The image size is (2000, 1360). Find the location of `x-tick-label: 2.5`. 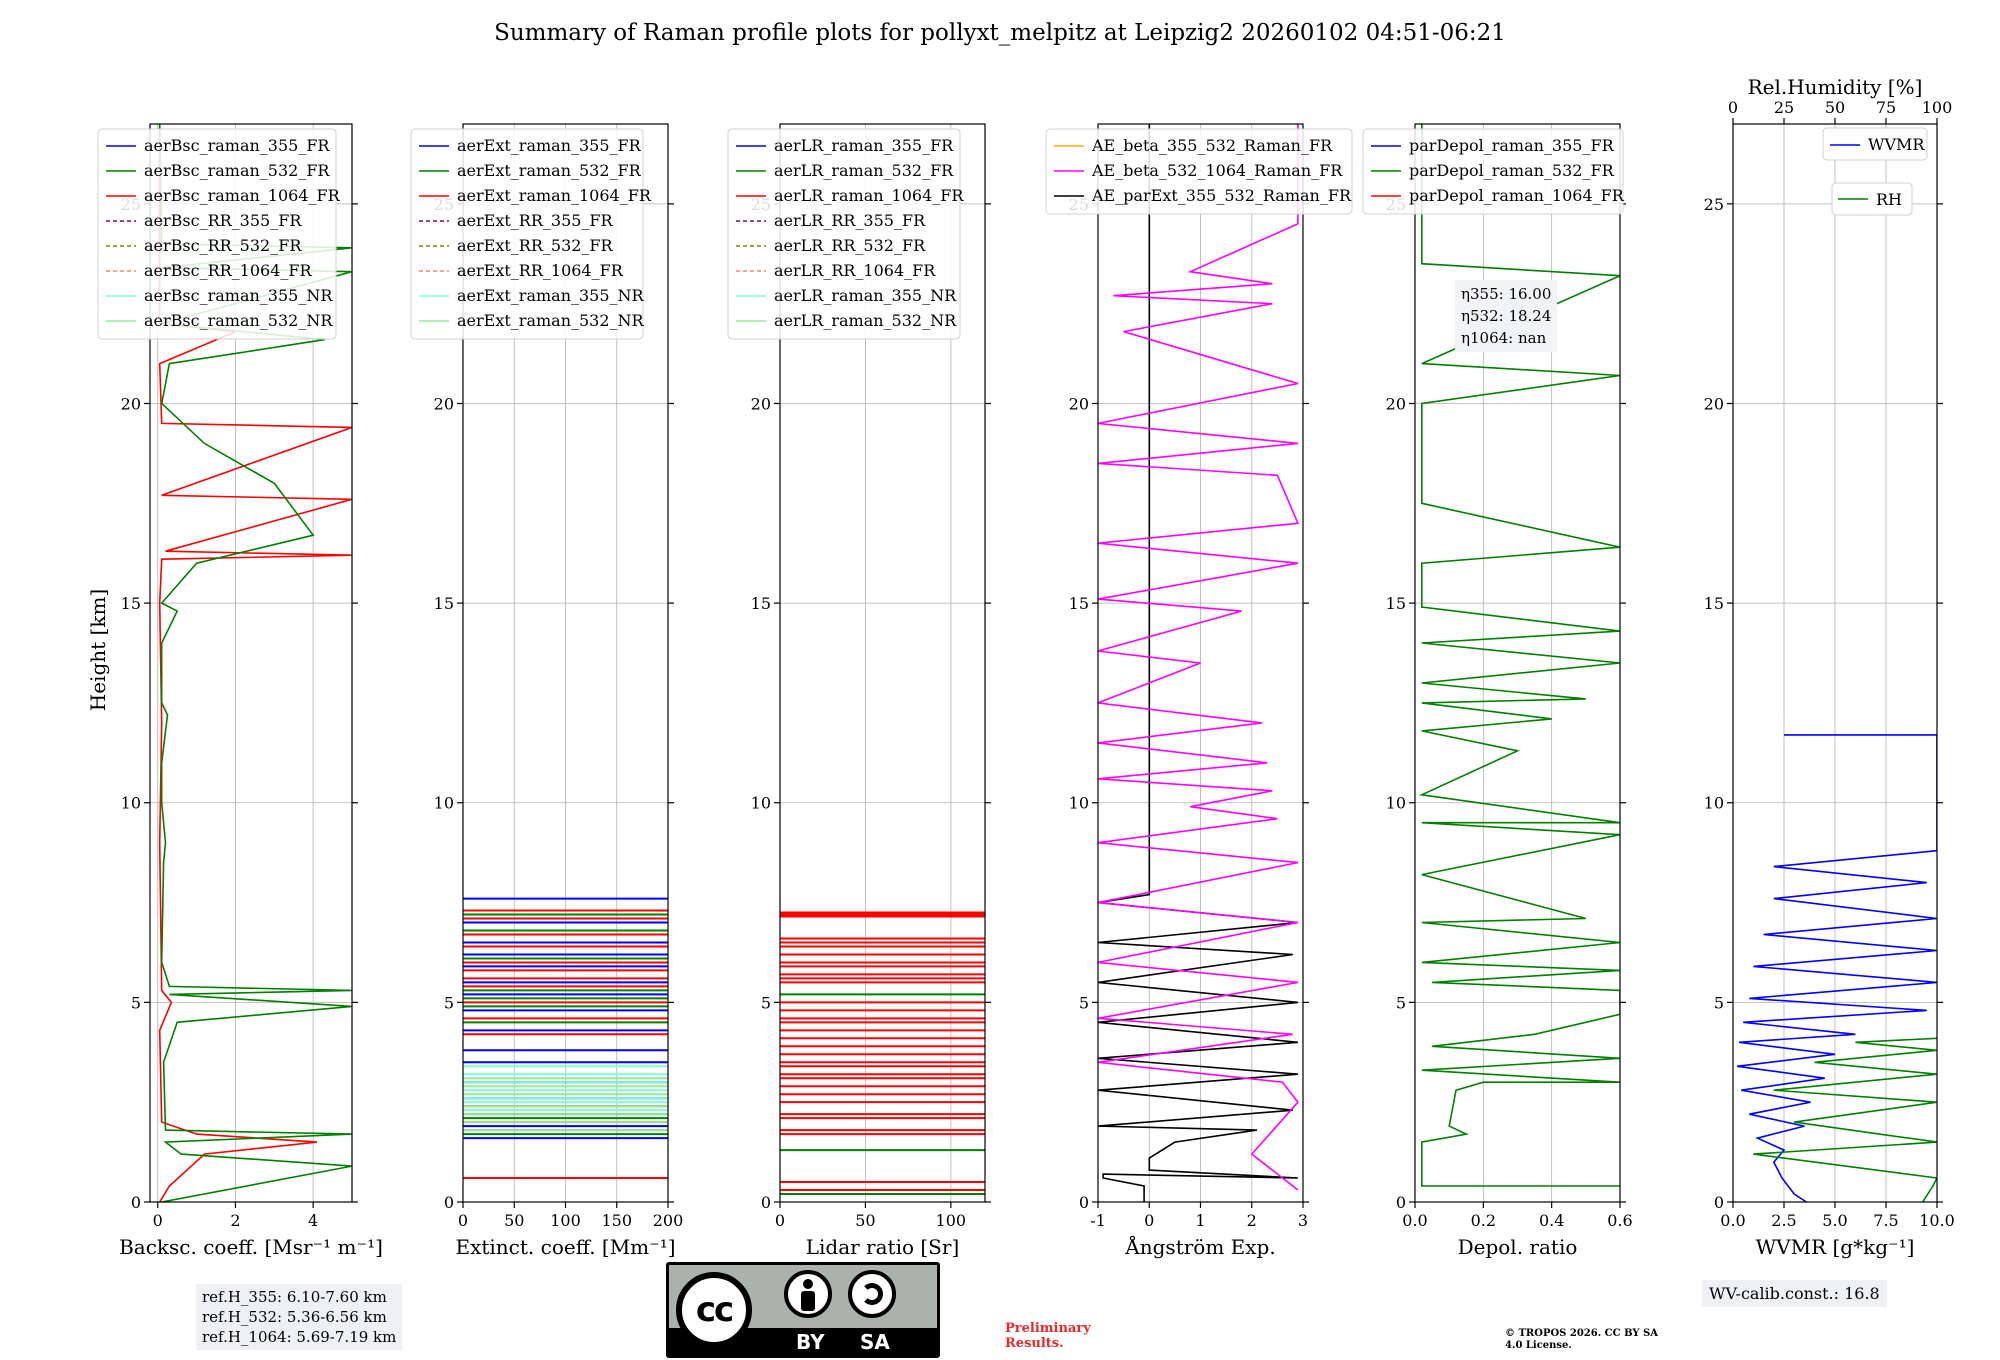

x-tick-label: 2.5 is located at coordinates (1783, 1220).